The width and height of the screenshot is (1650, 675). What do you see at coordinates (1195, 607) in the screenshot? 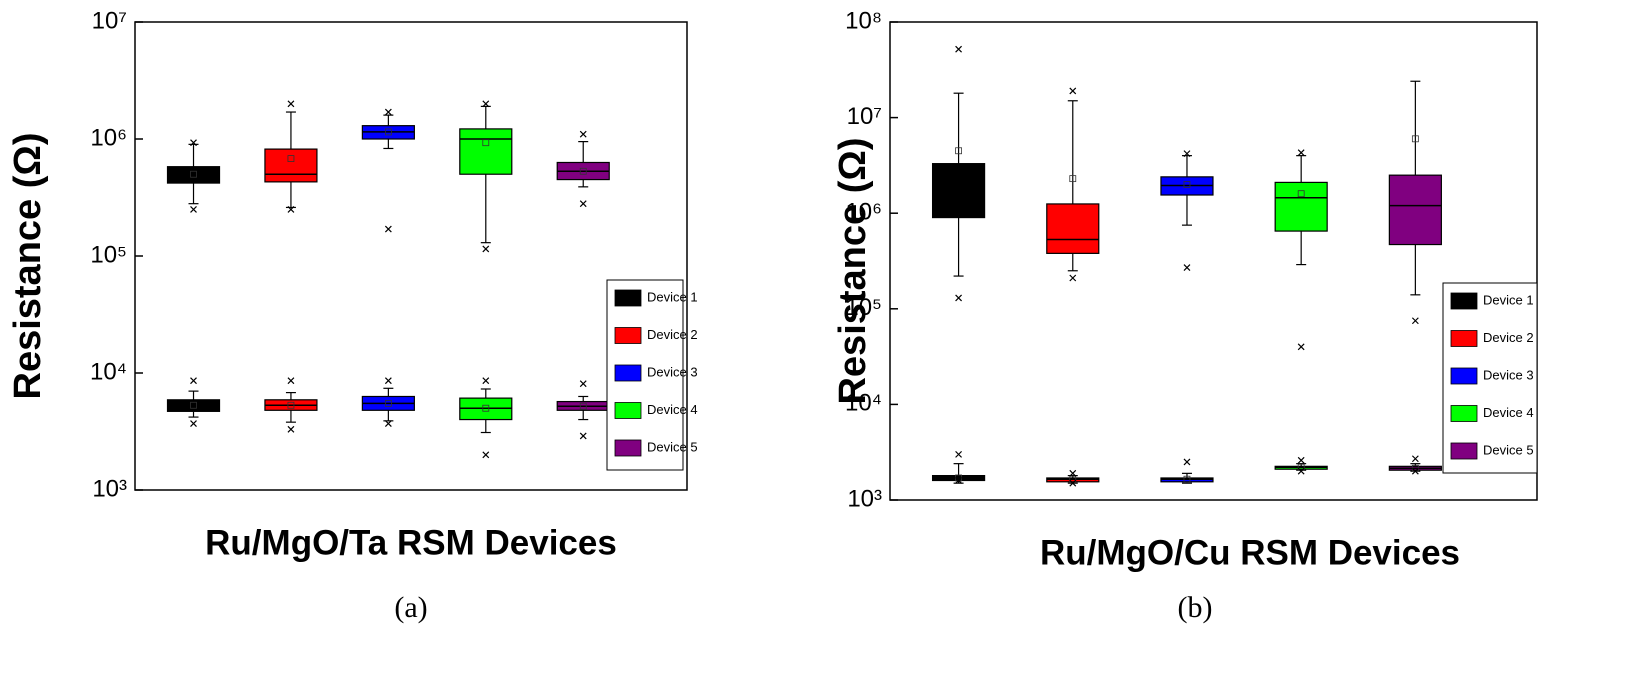
I see `caption: (b)` at bounding box center [1195, 607].